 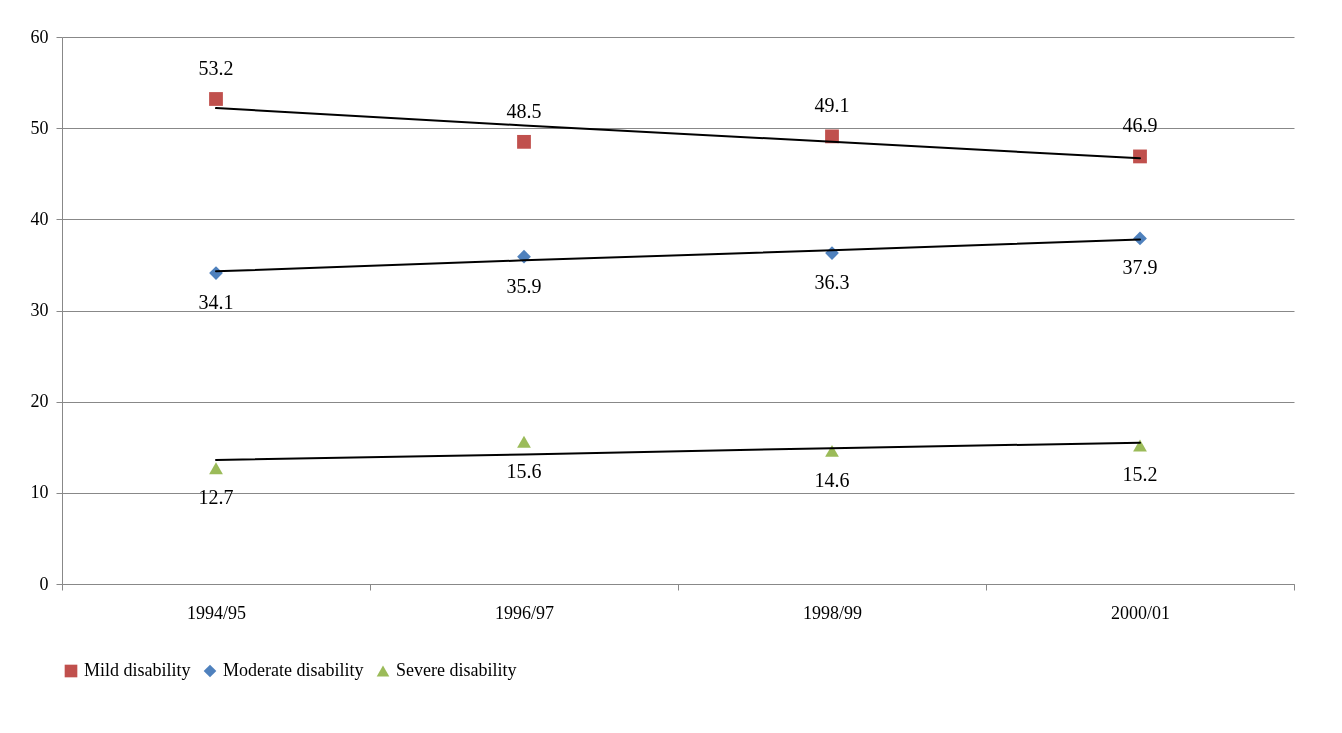 What do you see at coordinates (1140, 612) in the screenshot?
I see `x-tick-label: 2000/01` at bounding box center [1140, 612].